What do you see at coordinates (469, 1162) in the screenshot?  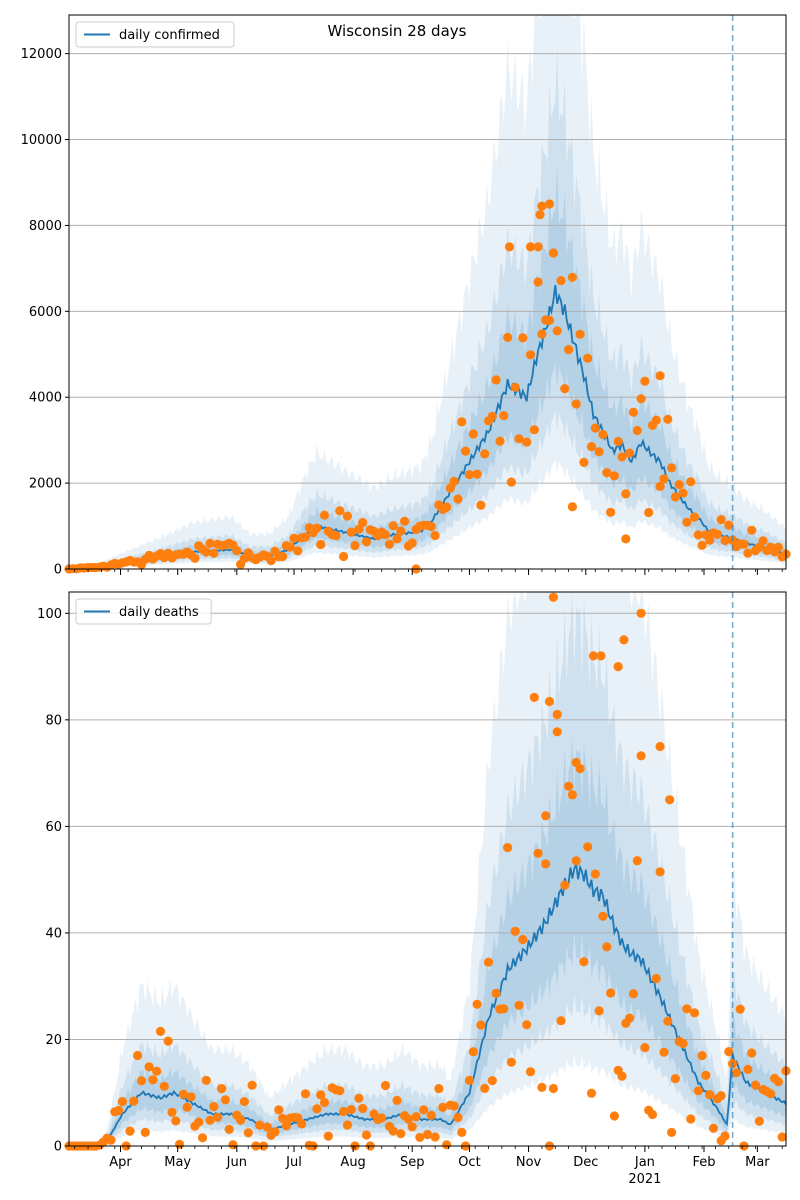 I see `x-tick-label: Oct` at bounding box center [469, 1162].